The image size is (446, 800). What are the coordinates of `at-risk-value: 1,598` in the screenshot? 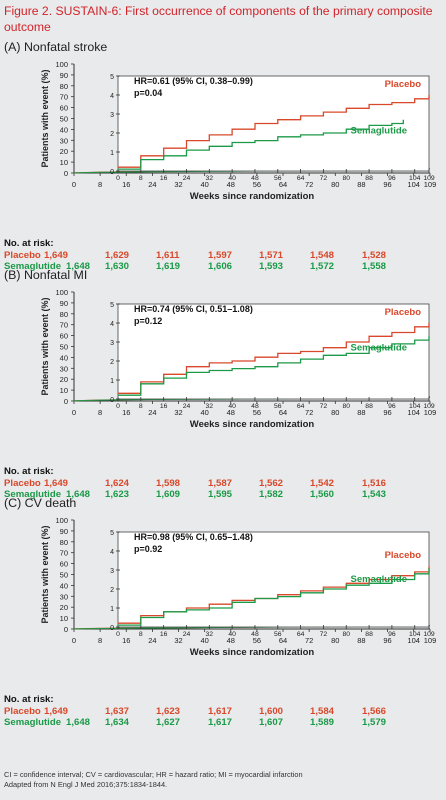 It's located at (168, 483).